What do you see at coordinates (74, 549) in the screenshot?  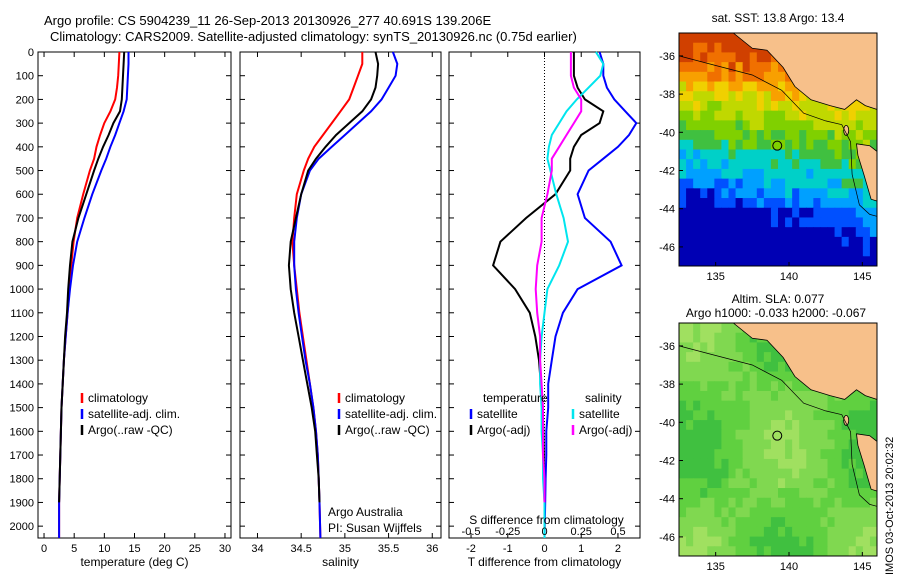 I see `temperature-xtick-label: 5` at bounding box center [74, 549].